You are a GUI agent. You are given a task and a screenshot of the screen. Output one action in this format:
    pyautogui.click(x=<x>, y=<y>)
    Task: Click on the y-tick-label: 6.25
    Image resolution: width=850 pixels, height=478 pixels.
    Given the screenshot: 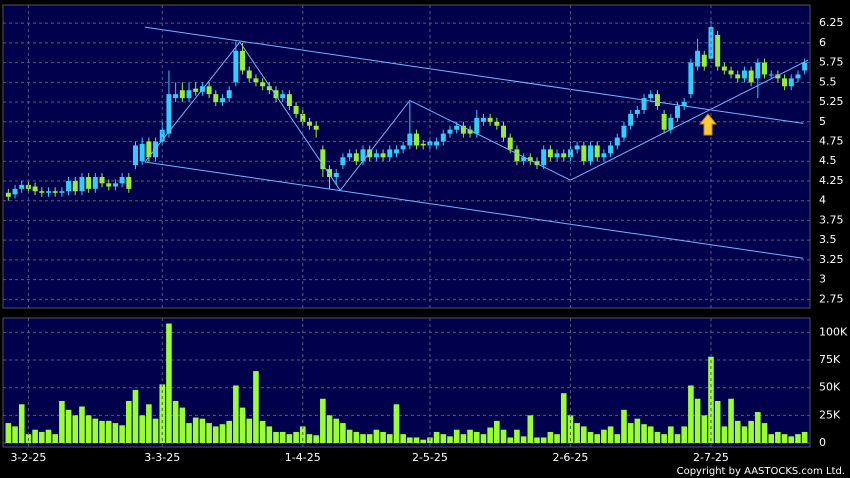 What is the action you would take?
    pyautogui.click(x=831, y=22)
    